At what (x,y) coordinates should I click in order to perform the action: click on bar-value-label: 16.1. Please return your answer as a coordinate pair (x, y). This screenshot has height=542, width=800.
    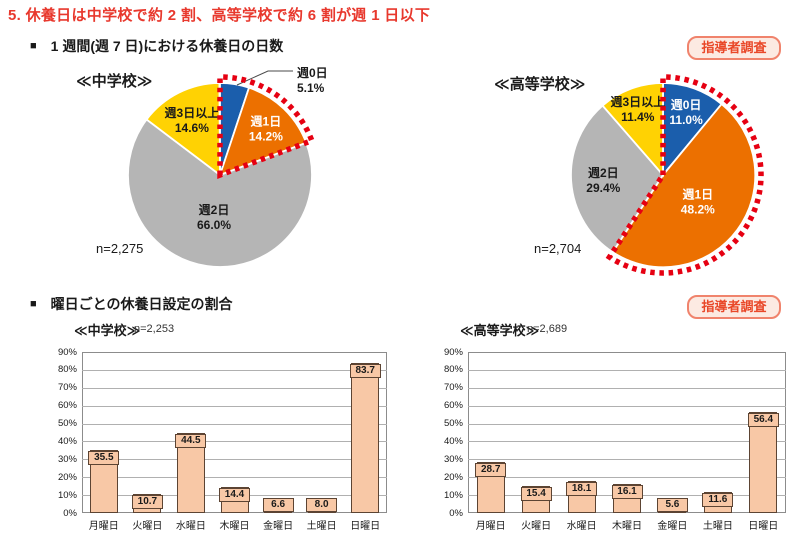
    Looking at the image, I should click on (627, 492).